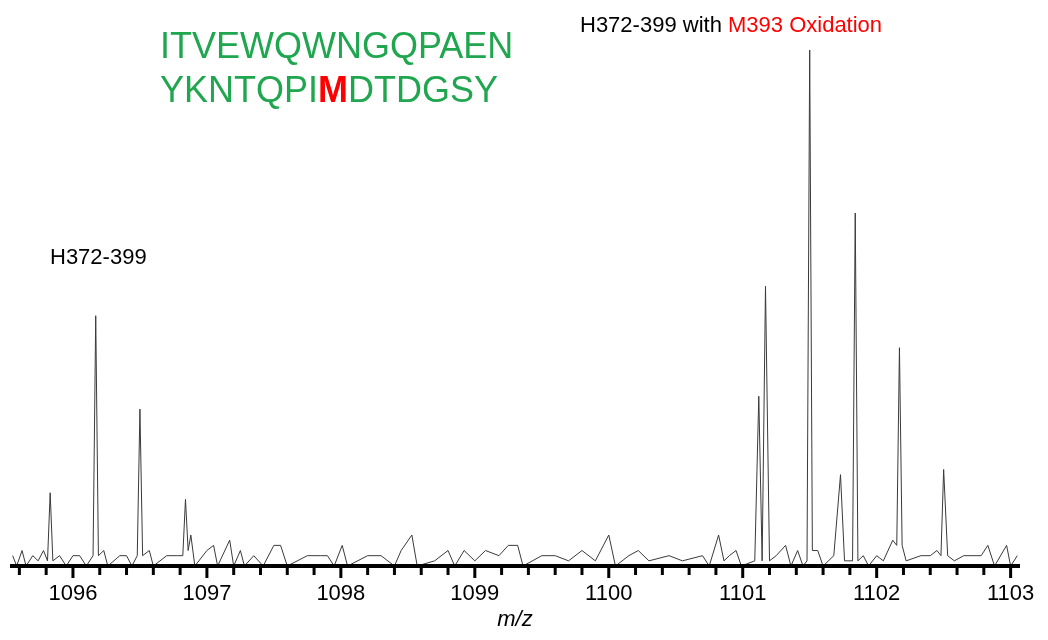 The width and height of the screenshot is (1048, 640). What do you see at coordinates (609, 592) in the screenshot?
I see `x-tick-label: 1100` at bounding box center [609, 592].